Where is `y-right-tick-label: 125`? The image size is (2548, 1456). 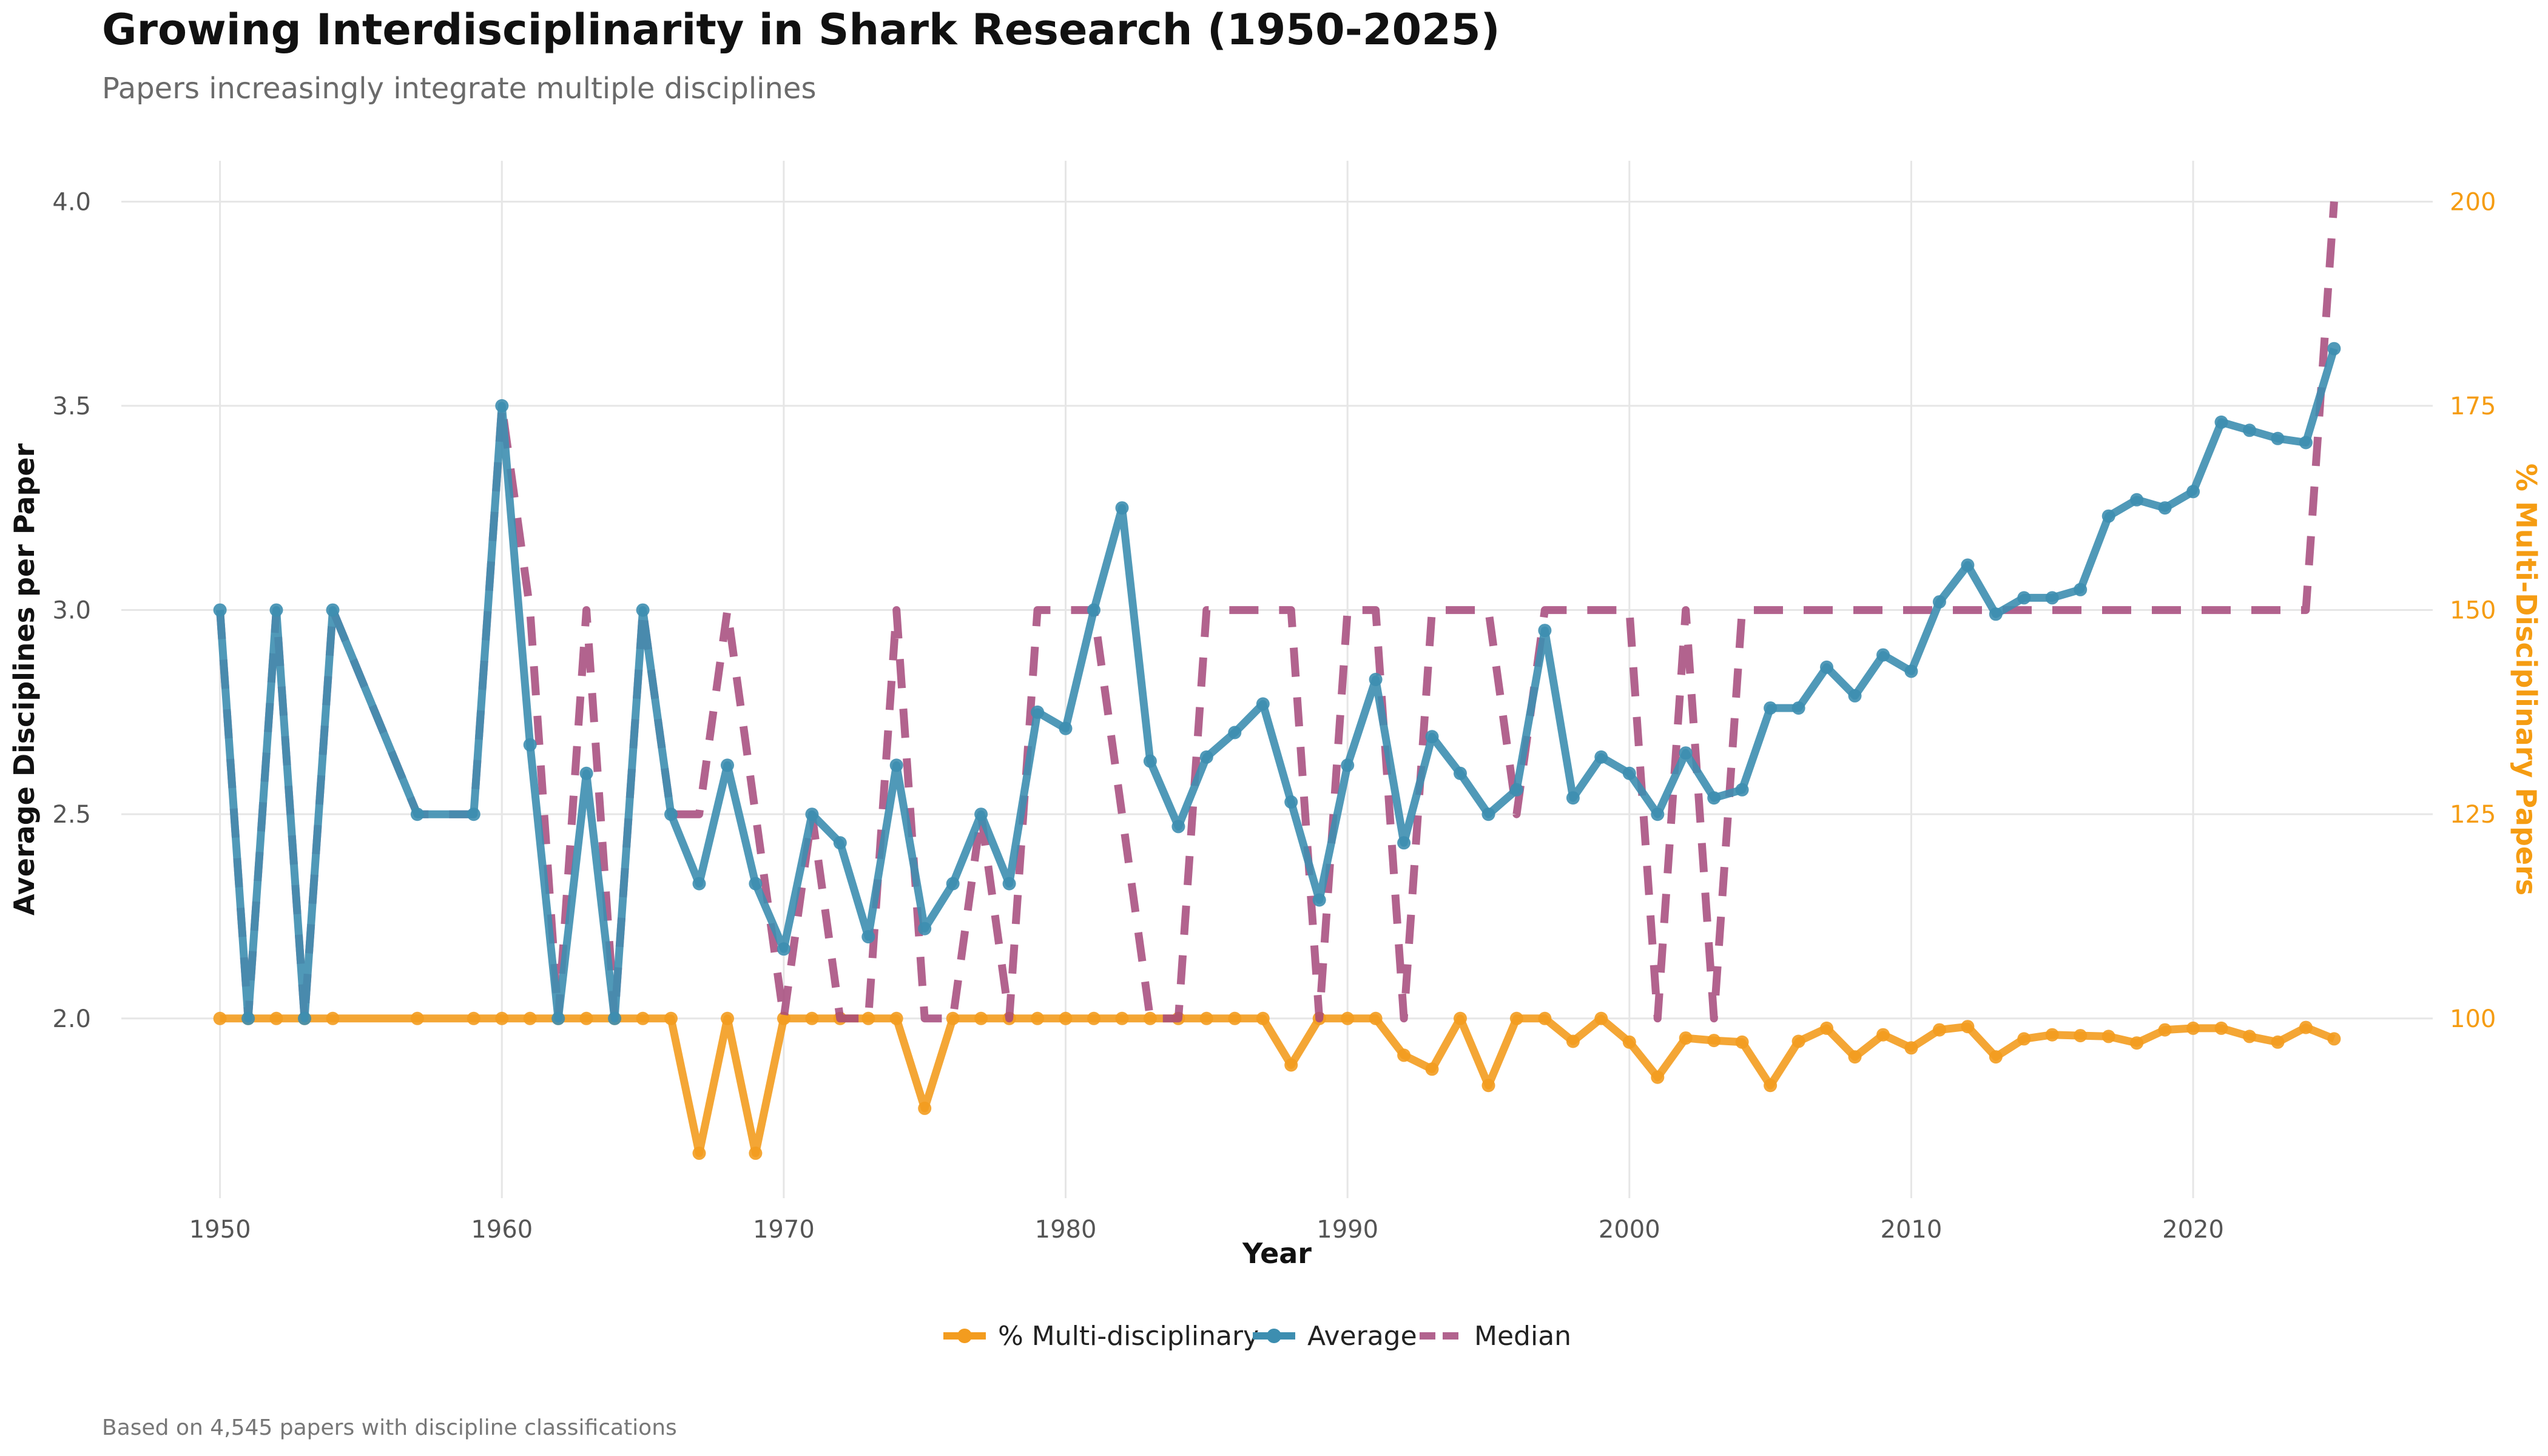
y-right-tick-label: 125 is located at coordinates (2473, 815).